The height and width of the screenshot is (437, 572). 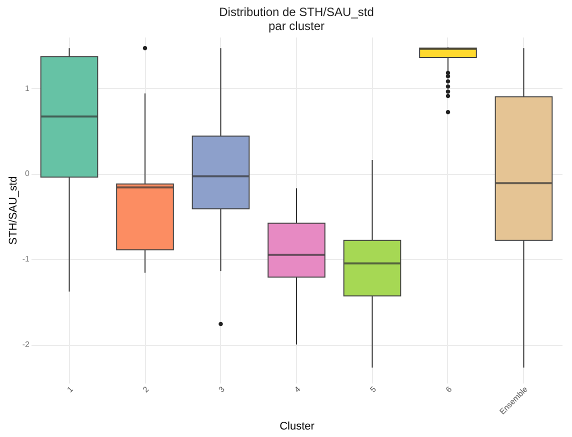 What do you see at coordinates (27, 173) in the screenshot?
I see `y-tick-label: 0` at bounding box center [27, 173].